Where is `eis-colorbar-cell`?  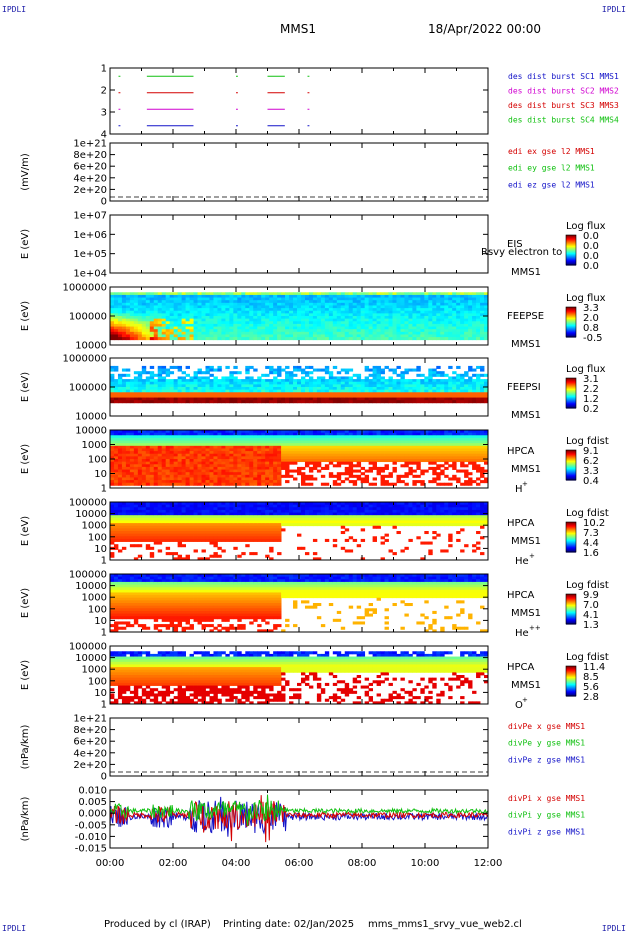
eis-colorbar-cell is located at coordinates (571, 247).